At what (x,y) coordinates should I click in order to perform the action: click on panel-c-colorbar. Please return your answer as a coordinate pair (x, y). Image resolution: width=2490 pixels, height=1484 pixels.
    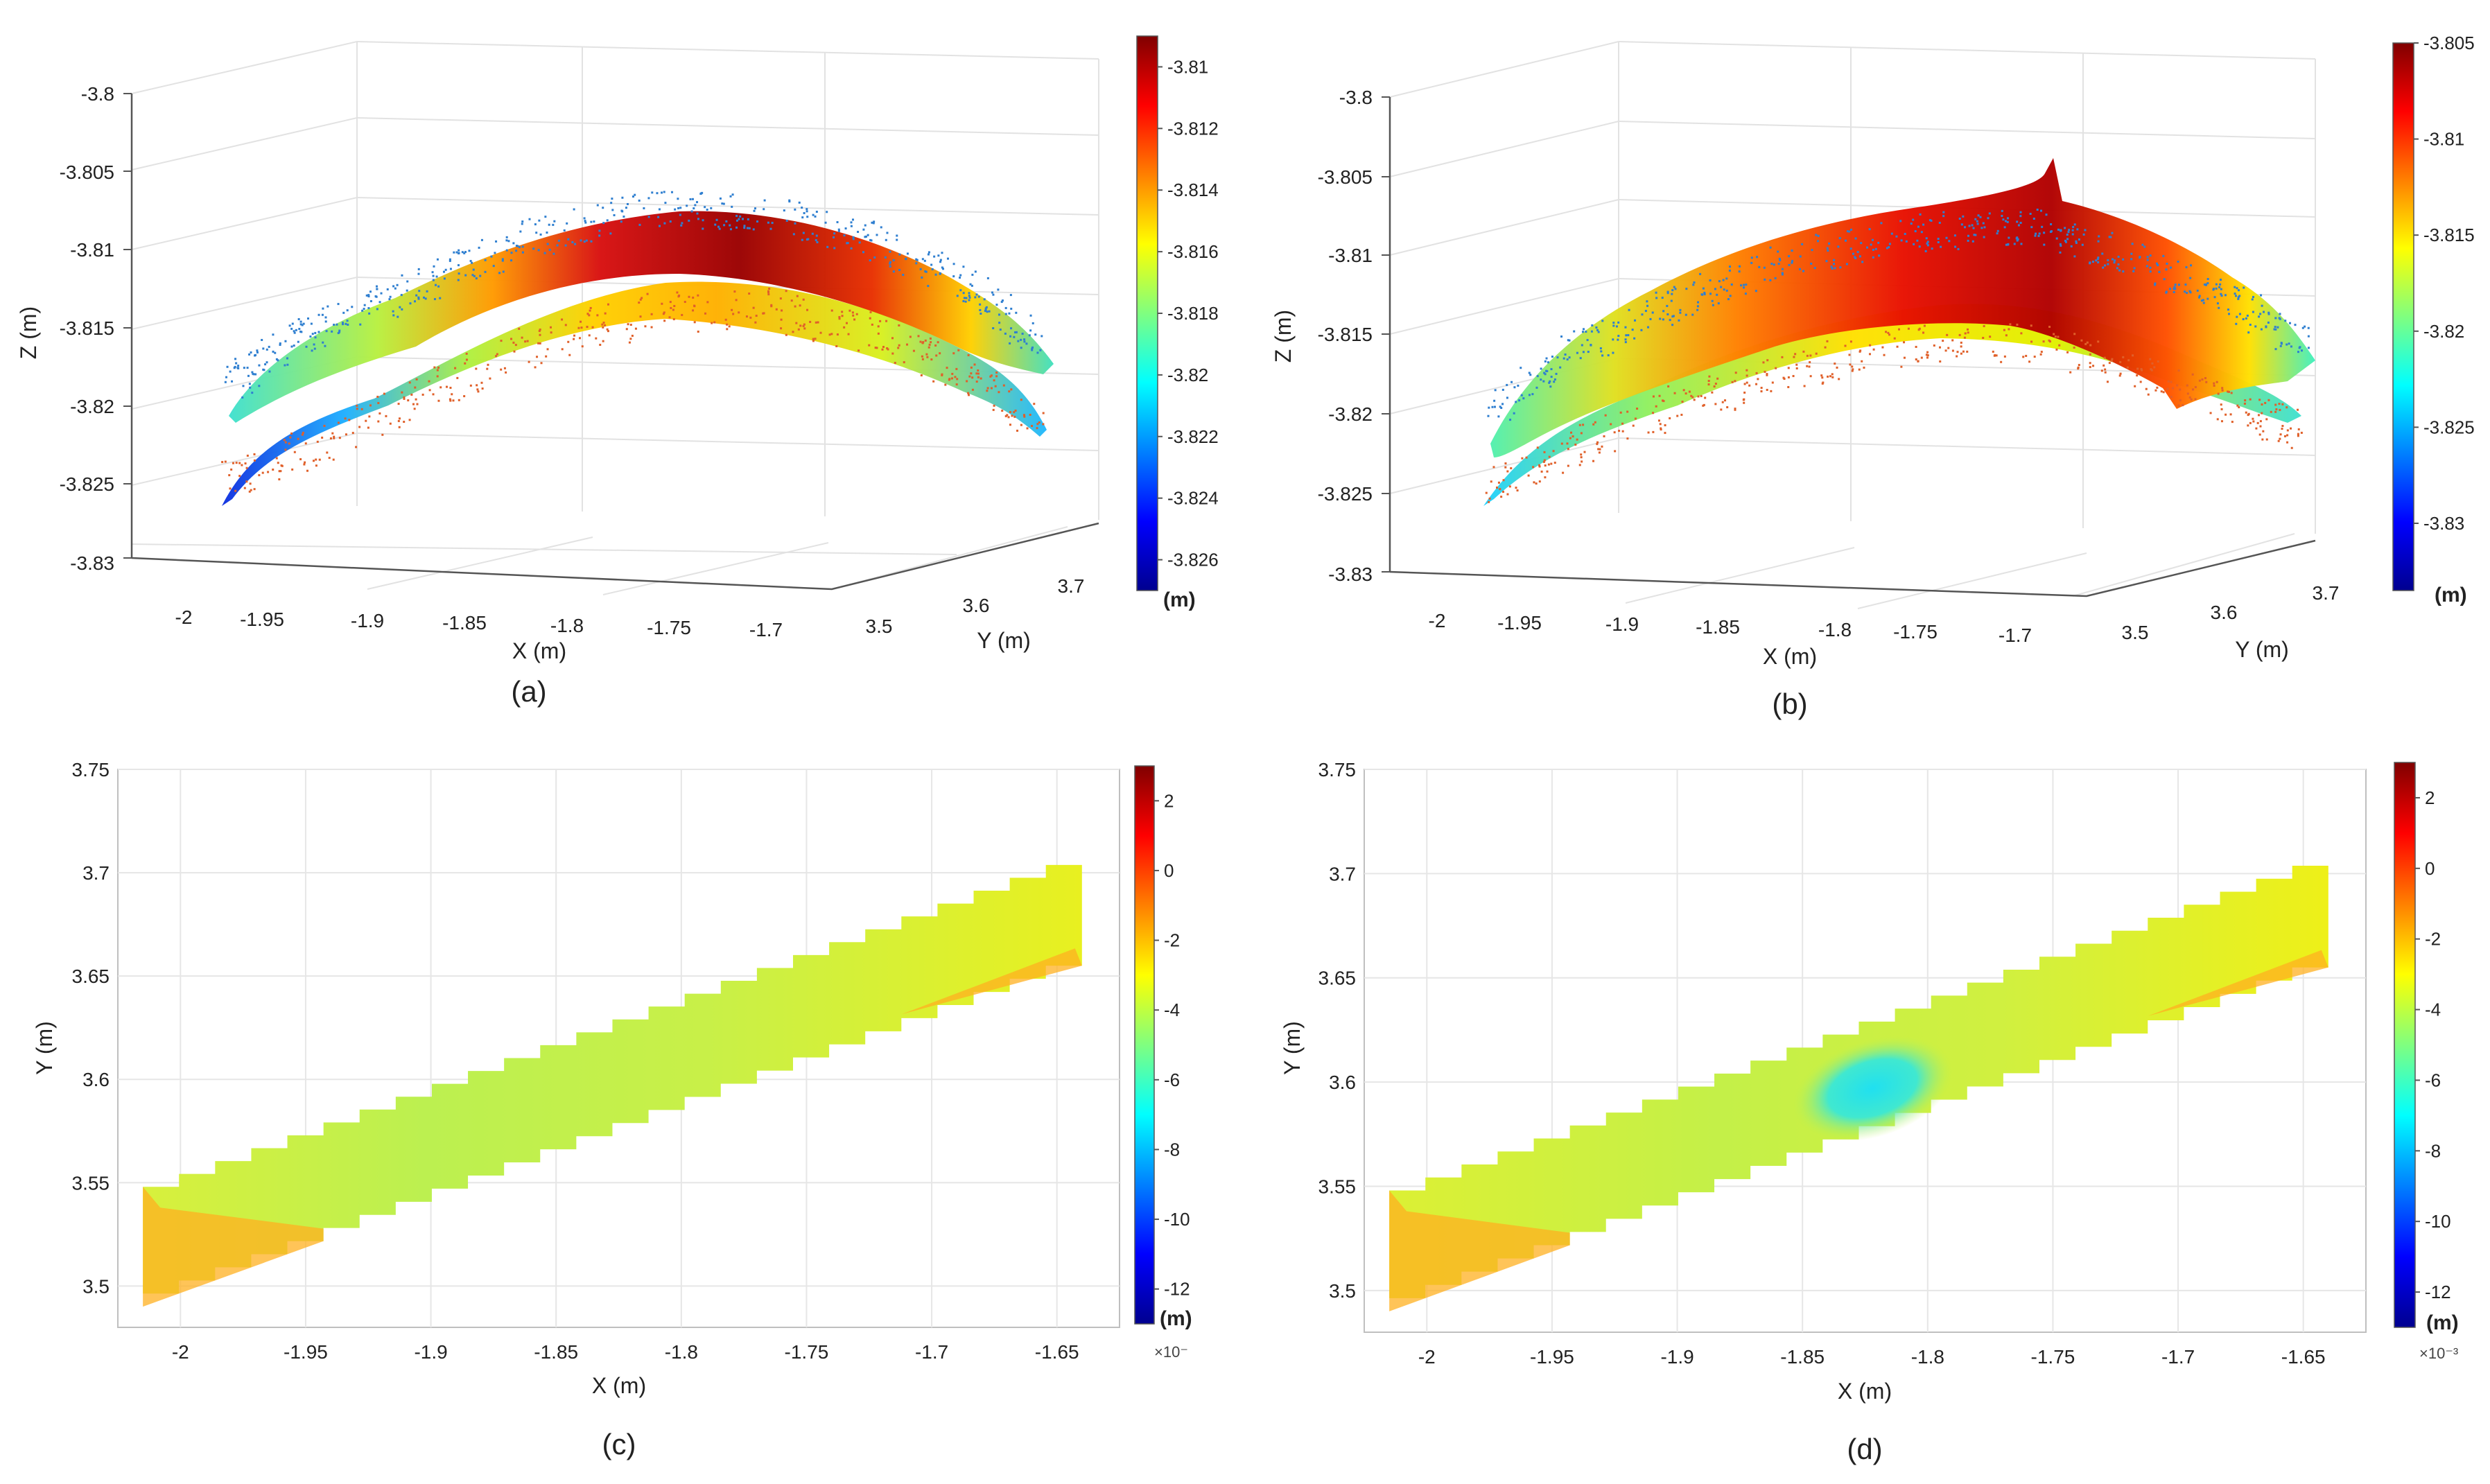
    Looking at the image, I should click on (1144, 1045).